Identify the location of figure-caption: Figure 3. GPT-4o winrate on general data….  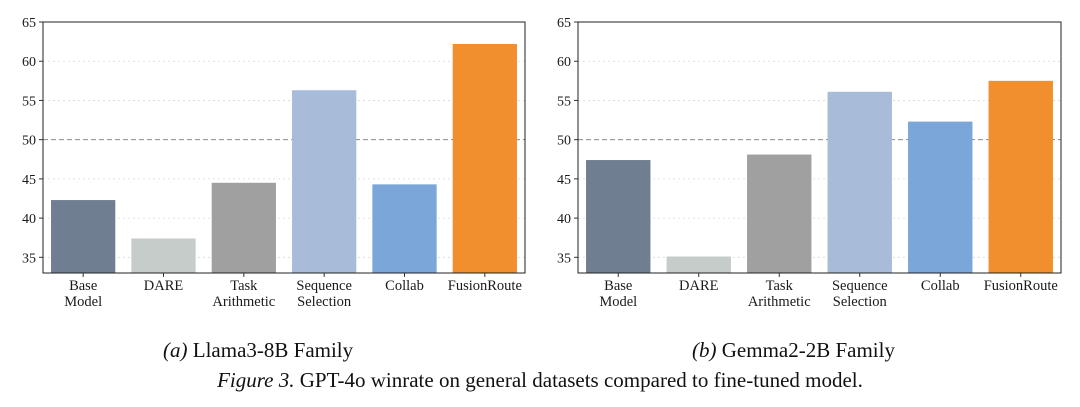
(540, 380).